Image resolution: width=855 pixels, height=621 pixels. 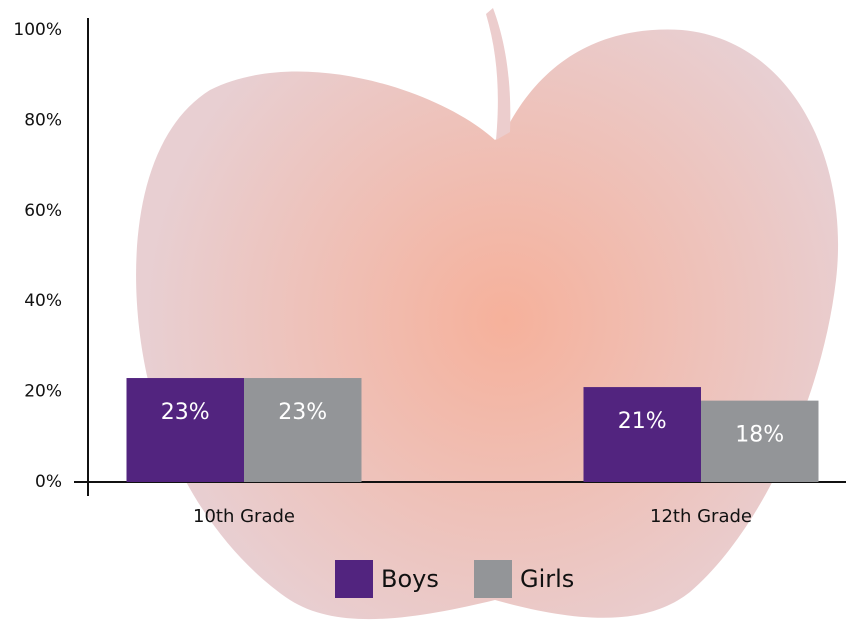 What do you see at coordinates (701, 516) in the screenshot?
I see `x-tick-label: 12th Grade` at bounding box center [701, 516].